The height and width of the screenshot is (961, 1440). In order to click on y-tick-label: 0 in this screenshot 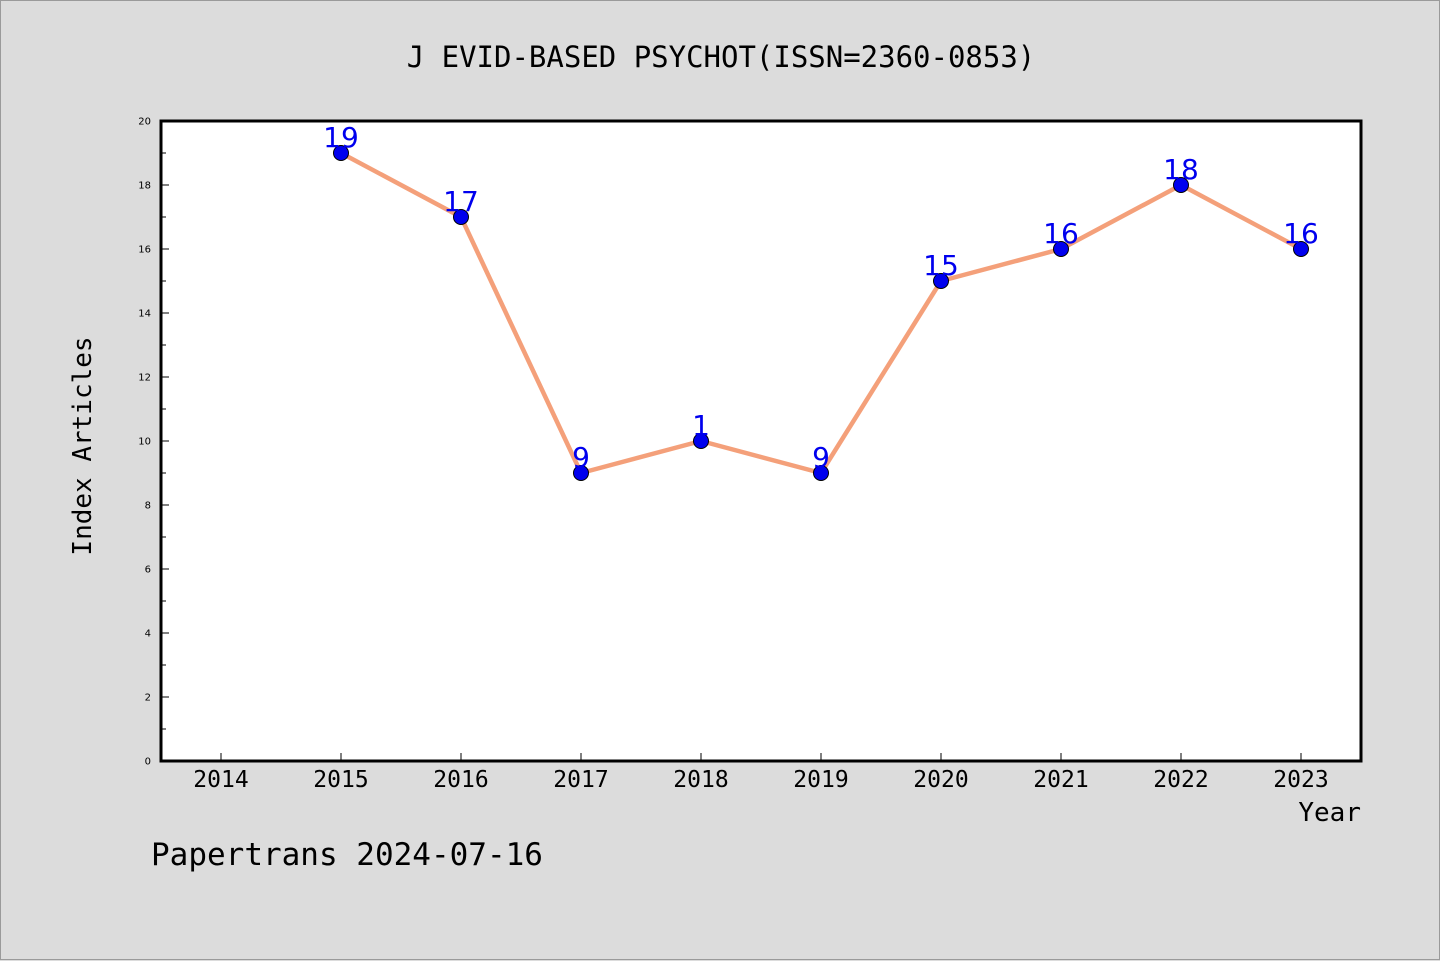, I will do `click(148, 762)`.